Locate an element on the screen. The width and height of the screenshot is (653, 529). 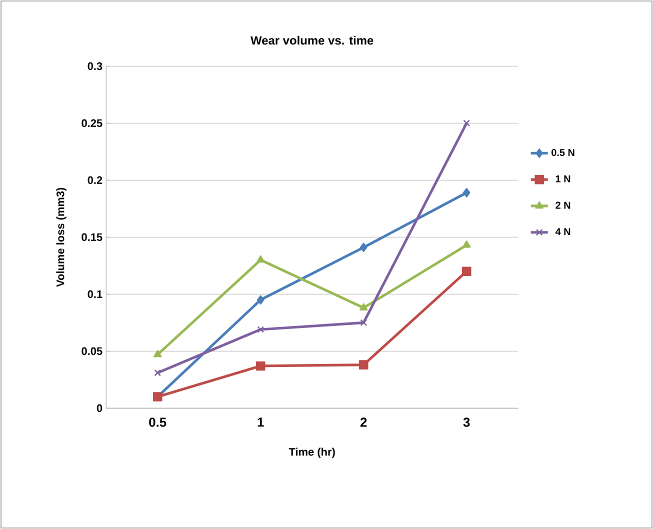
y-tick-label: 0 is located at coordinates (99, 408).